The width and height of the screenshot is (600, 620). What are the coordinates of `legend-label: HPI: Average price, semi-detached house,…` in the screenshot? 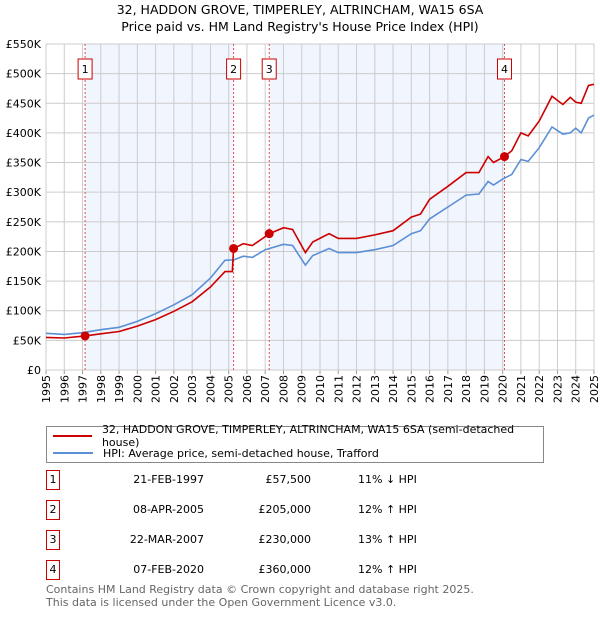 It's located at (241, 453).